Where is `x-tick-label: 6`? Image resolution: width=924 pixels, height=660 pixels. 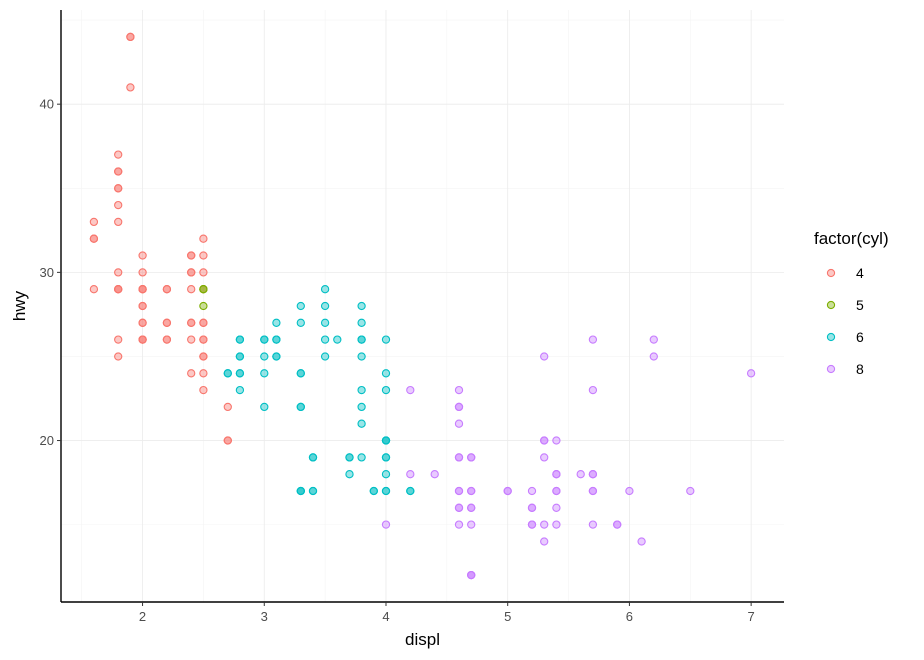 x-tick-label: 6 is located at coordinates (629, 616).